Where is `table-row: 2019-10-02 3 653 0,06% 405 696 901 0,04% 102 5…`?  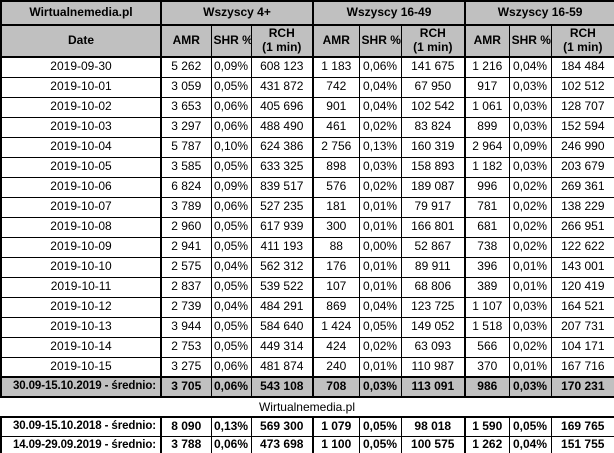 table-row: 2019-10-02 3 653 0,06% 405 696 901 0,04% 102 5… is located at coordinates (307, 107).